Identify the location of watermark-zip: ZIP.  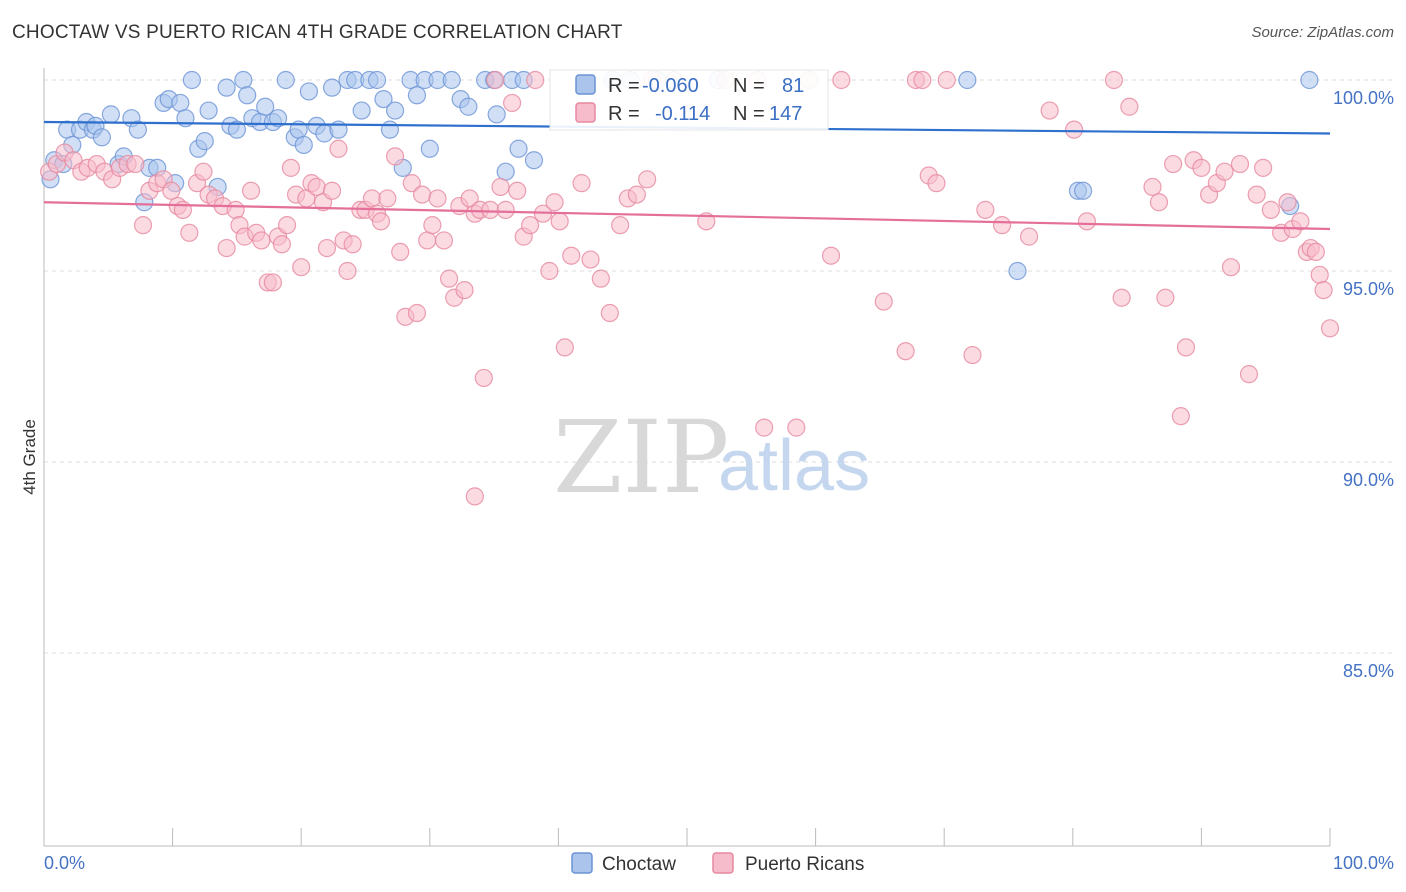
(641, 457).